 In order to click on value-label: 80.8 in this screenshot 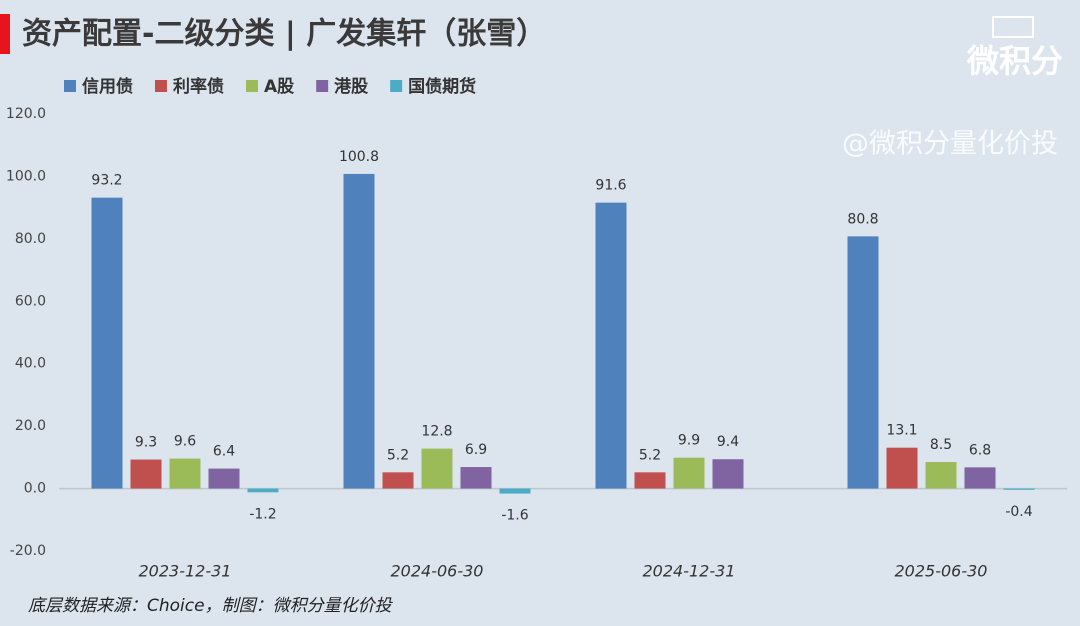, I will do `click(862, 219)`.